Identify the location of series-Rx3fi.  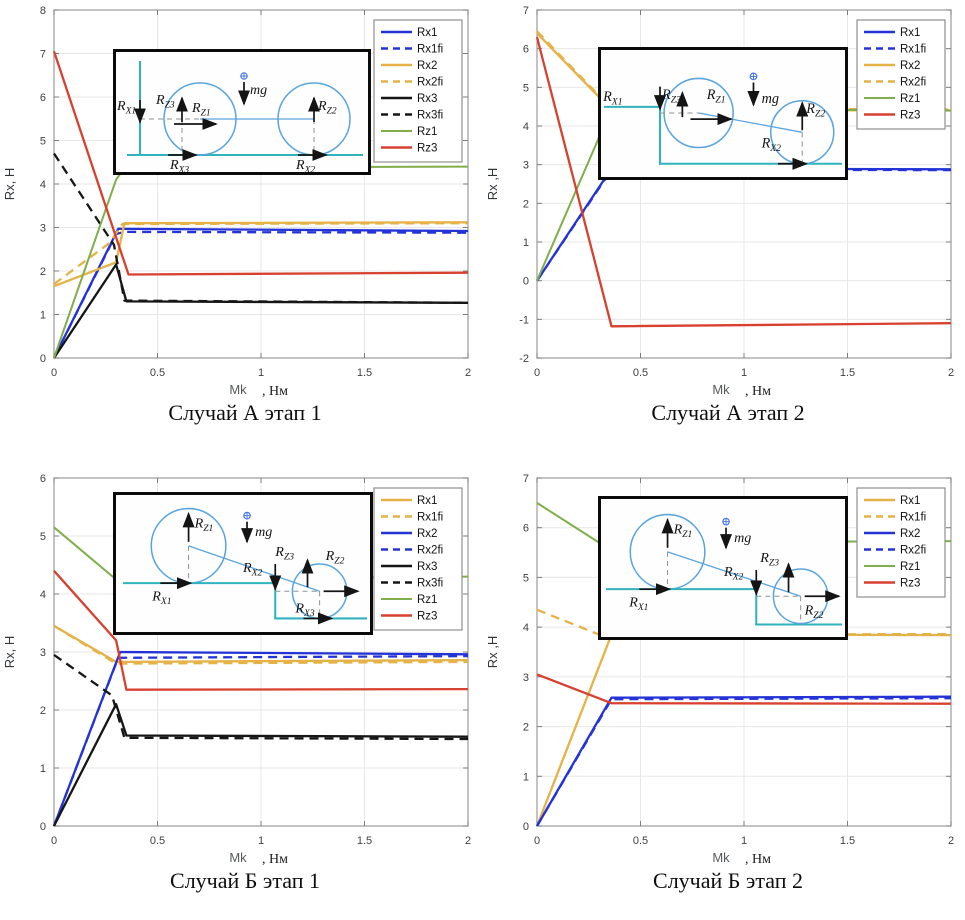
(261, 697).